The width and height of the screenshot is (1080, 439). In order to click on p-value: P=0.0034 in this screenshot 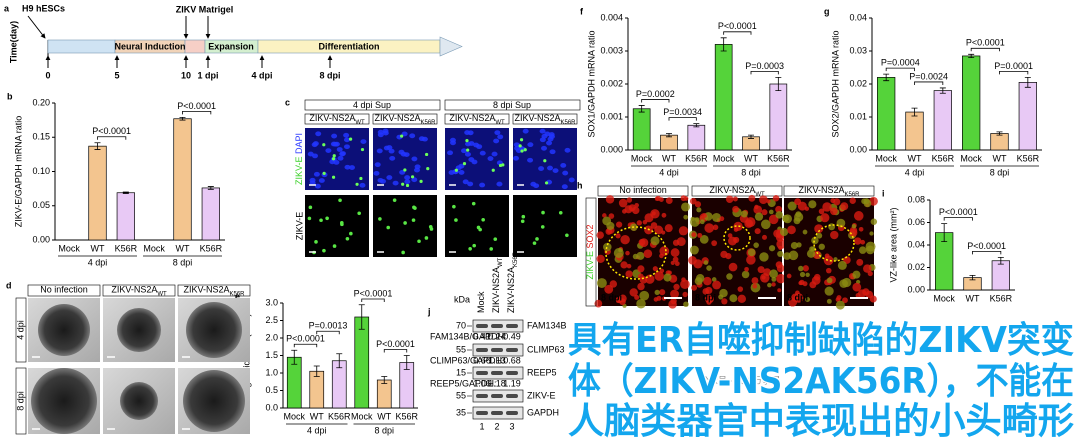, I will do `click(682, 112)`.